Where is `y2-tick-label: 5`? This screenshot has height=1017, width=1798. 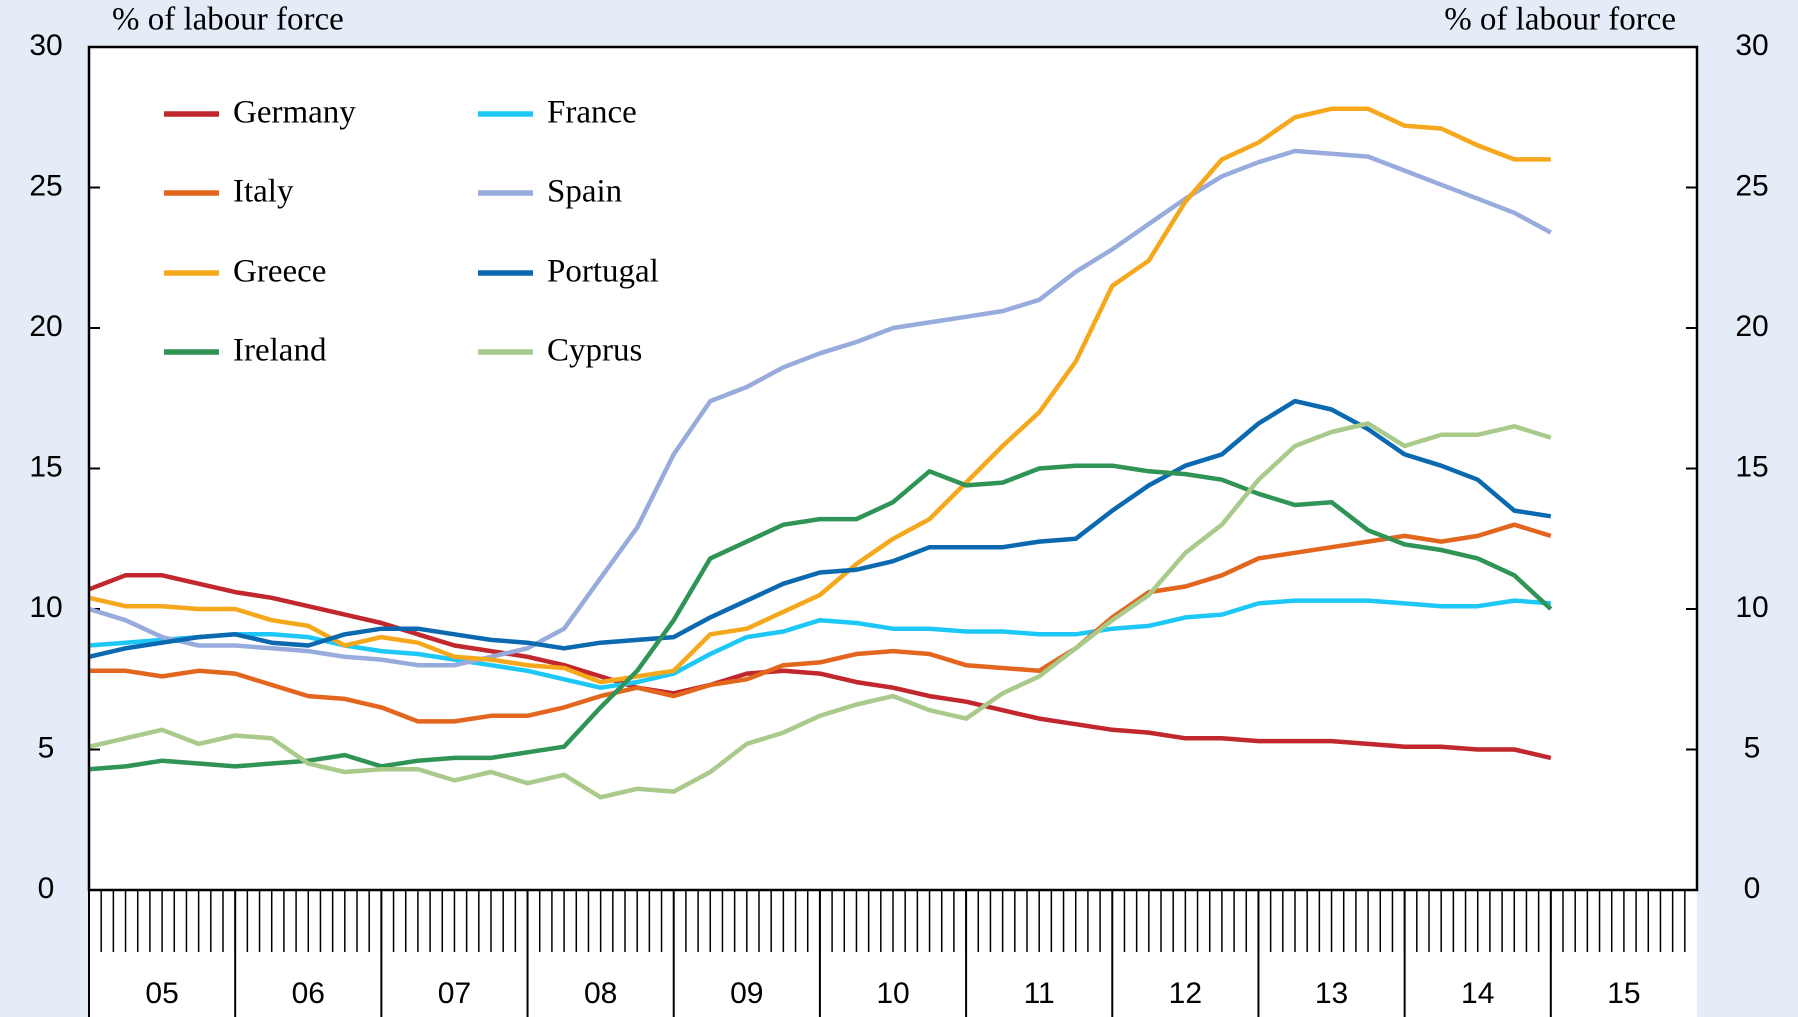 y2-tick-label: 5 is located at coordinates (1752, 747).